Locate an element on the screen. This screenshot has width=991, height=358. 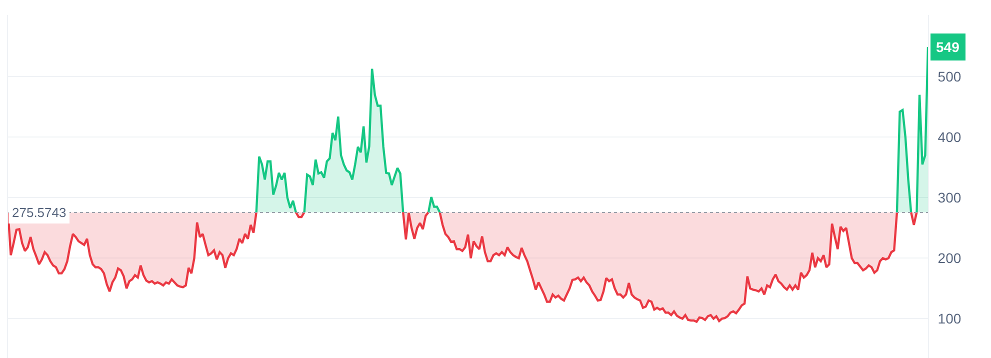
y-tick-label: 400 is located at coordinates (950, 137).